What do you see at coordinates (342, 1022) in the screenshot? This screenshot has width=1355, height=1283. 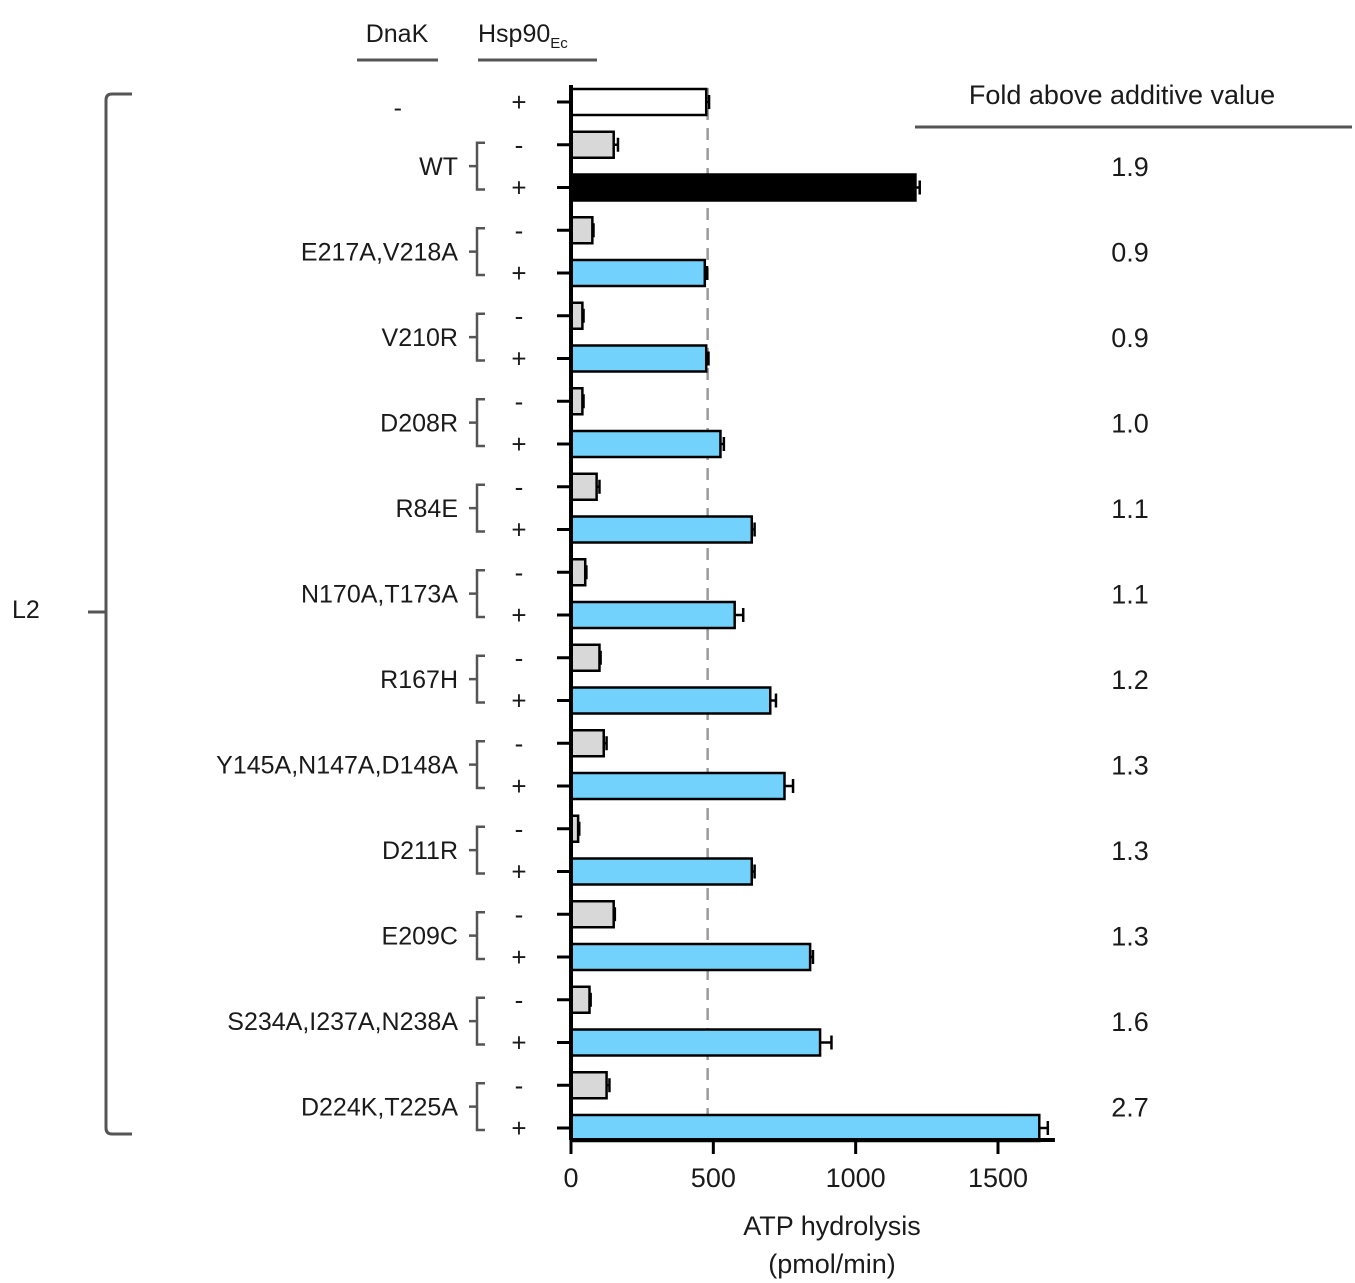 I see `row-label: S234A,I237A,N238A` at bounding box center [342, 1022].